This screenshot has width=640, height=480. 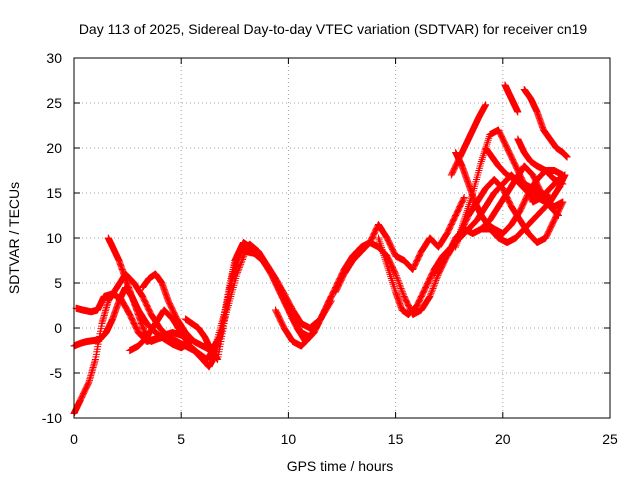 I want to click on y-tick-label: 15, so click(x=54, y=193).